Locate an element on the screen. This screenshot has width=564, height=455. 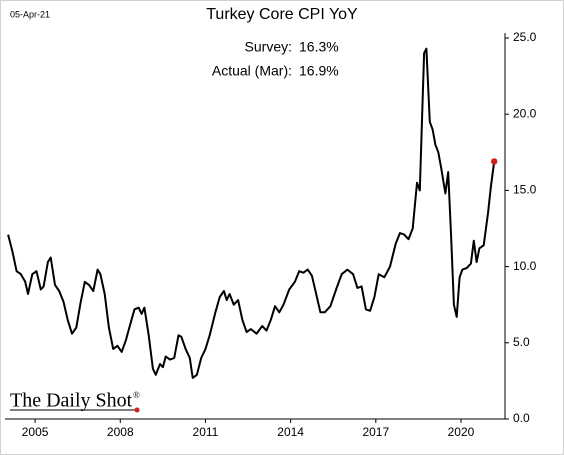
y-tick-label: 20.0 is located at coordinates (525, 113).